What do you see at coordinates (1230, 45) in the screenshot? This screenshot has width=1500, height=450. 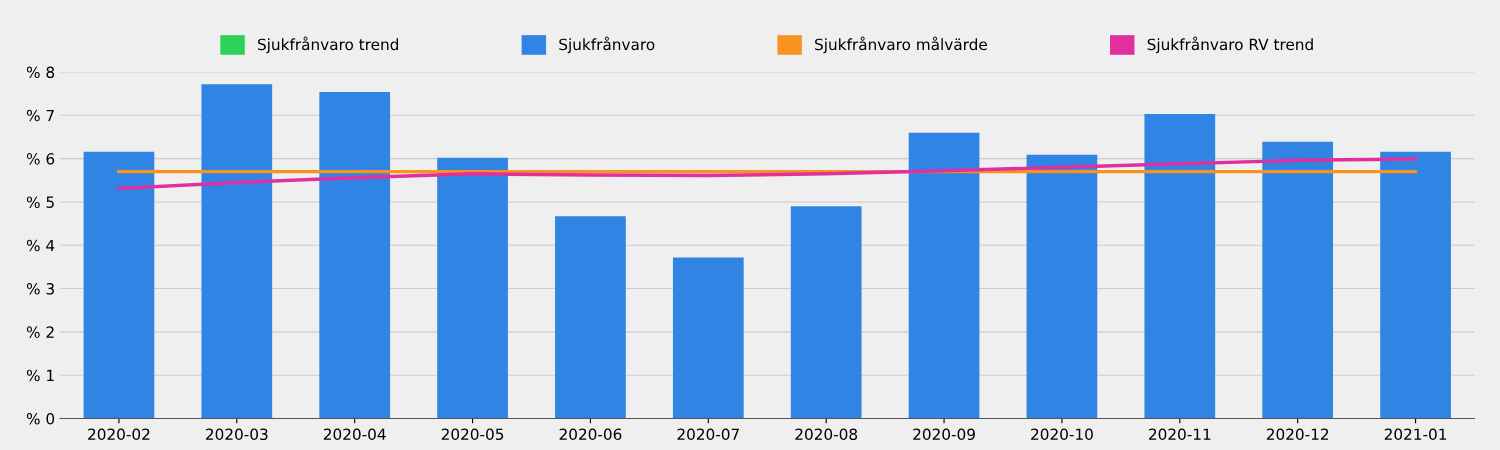 I see `legend-label: Sjukfrånvaro RV trend` at bounding box center [1230, 45].